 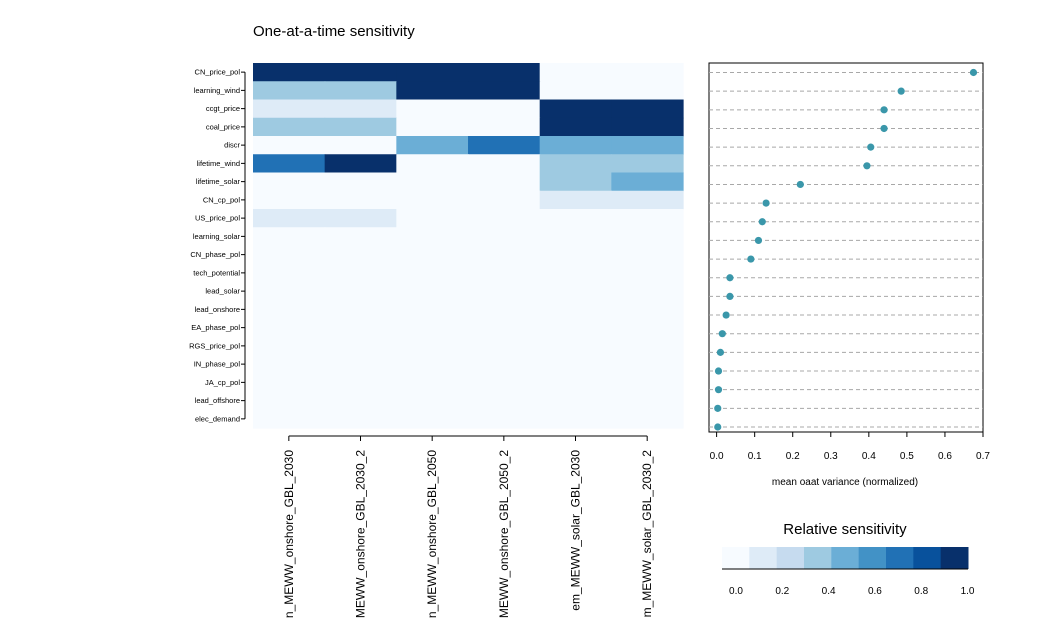 I want to click on heatmap-col-label: em_MEWW_solar_GBL_2030, so click(x=576, y=530).